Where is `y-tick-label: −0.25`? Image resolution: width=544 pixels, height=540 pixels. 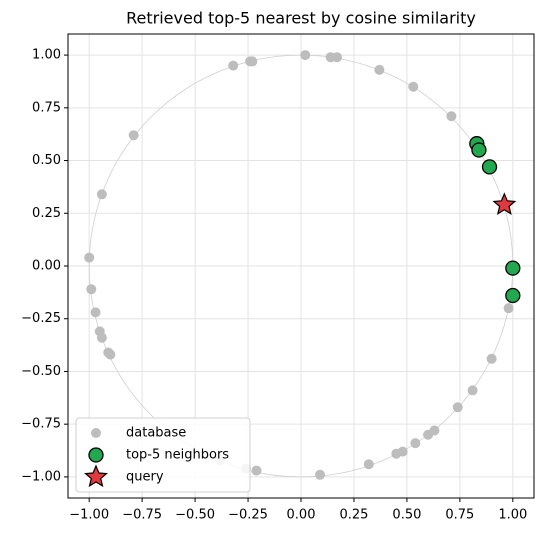
y-tick-label: −0.25 is located at coordinates (41, 318).